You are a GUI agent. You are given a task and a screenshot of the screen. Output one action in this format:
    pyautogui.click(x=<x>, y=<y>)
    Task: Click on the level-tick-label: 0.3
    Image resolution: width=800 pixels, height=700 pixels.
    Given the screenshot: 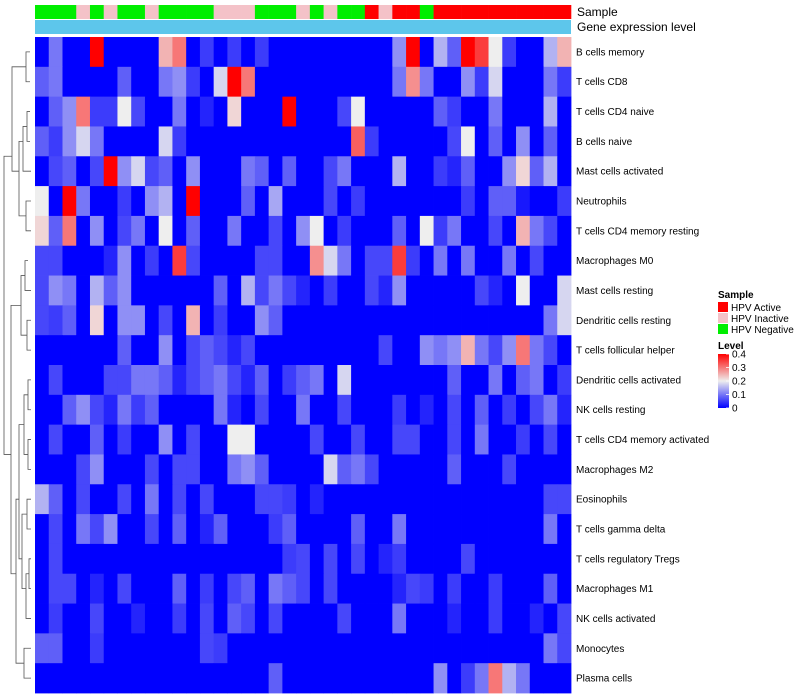 What is the action you would take?
    pyautogui.click(x=739, y=368)
    